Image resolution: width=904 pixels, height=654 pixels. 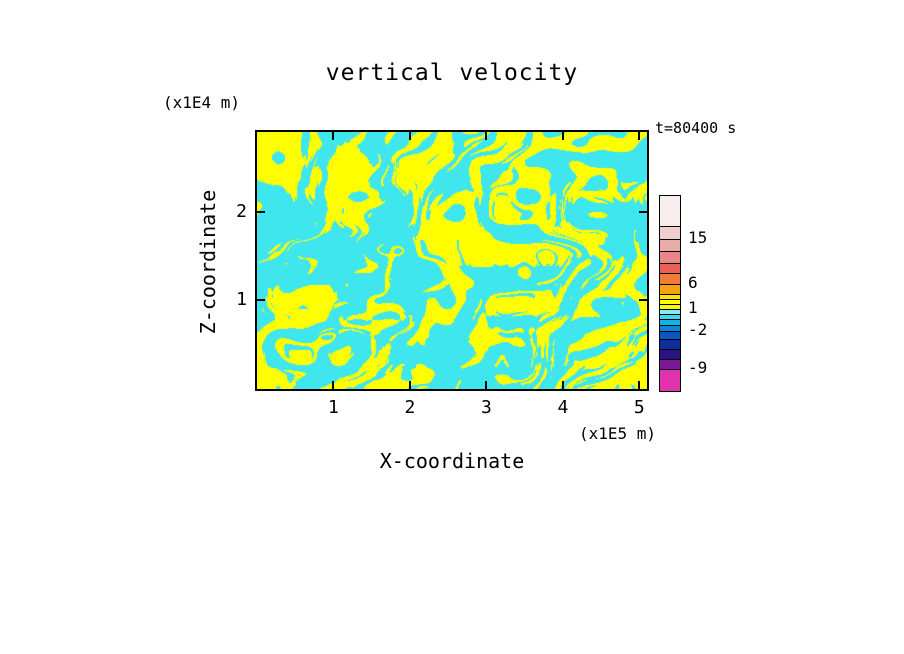 I want to click on x-tick-label: 2, so click(x=410, y=407).